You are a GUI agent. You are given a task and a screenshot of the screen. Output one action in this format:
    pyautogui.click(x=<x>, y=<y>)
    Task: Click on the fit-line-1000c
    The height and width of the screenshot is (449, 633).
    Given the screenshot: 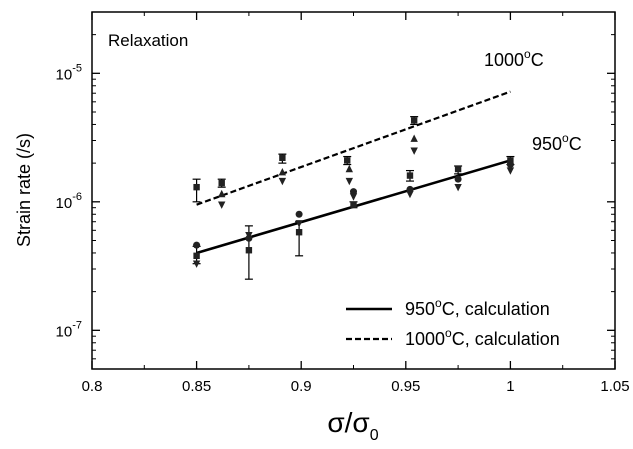 What is the action you would take?
    pyautogui.click(x=353, y=148)
    